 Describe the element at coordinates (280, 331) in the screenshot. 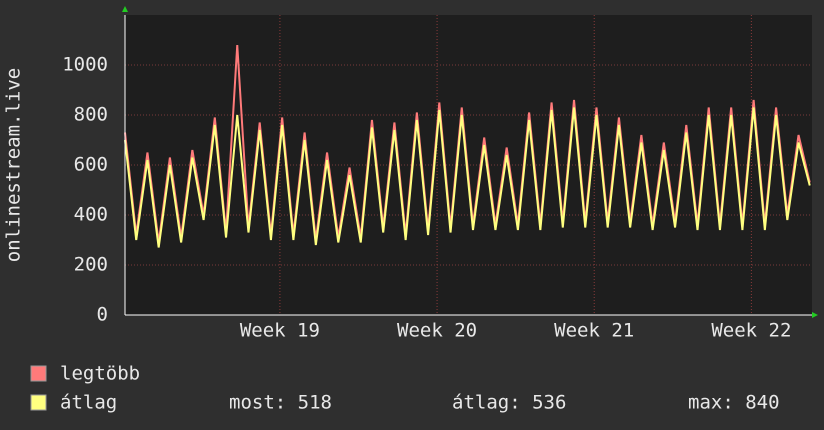

I see `x-tick-label: Week 19` at that location.